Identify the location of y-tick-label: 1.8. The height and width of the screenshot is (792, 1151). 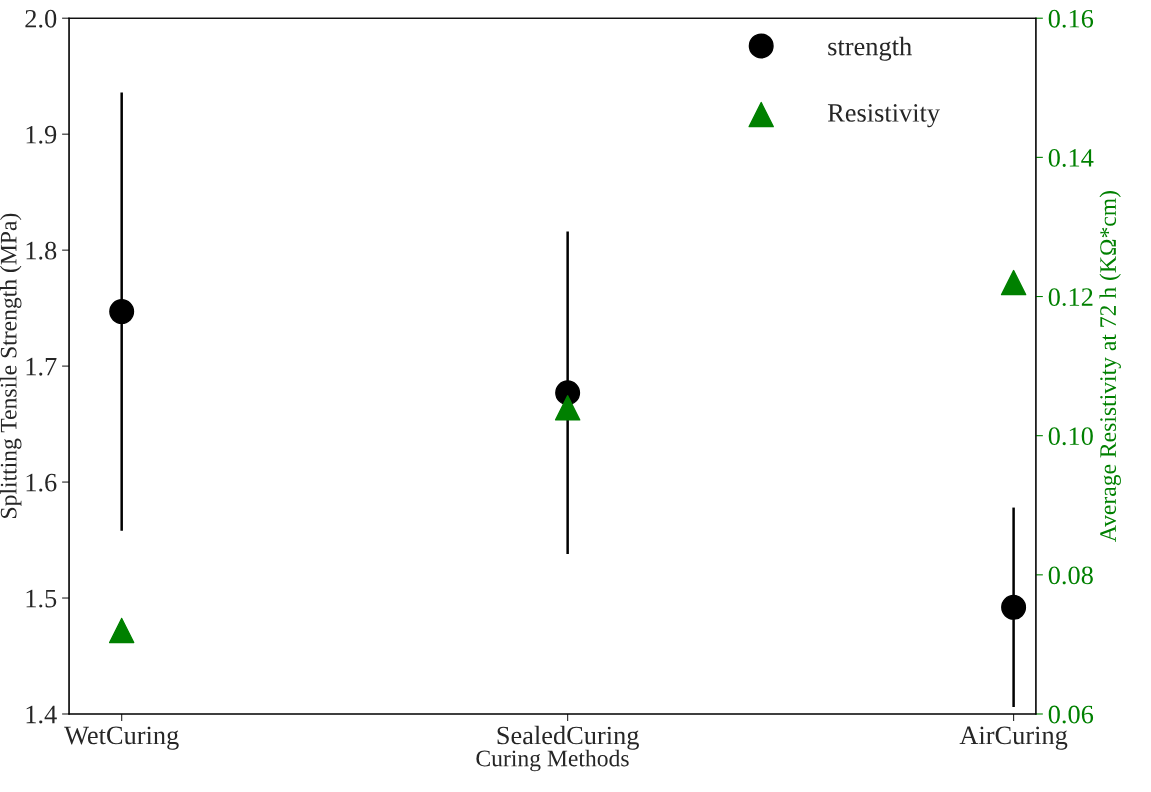
(41, 250).